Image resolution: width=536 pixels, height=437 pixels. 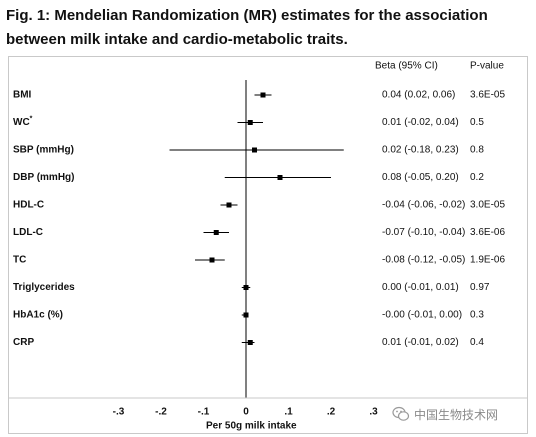 What do you see at coordinates (119, 412) in the screenshot?
I see `x-tick-label: -.3` at bounding box center [119, 412].